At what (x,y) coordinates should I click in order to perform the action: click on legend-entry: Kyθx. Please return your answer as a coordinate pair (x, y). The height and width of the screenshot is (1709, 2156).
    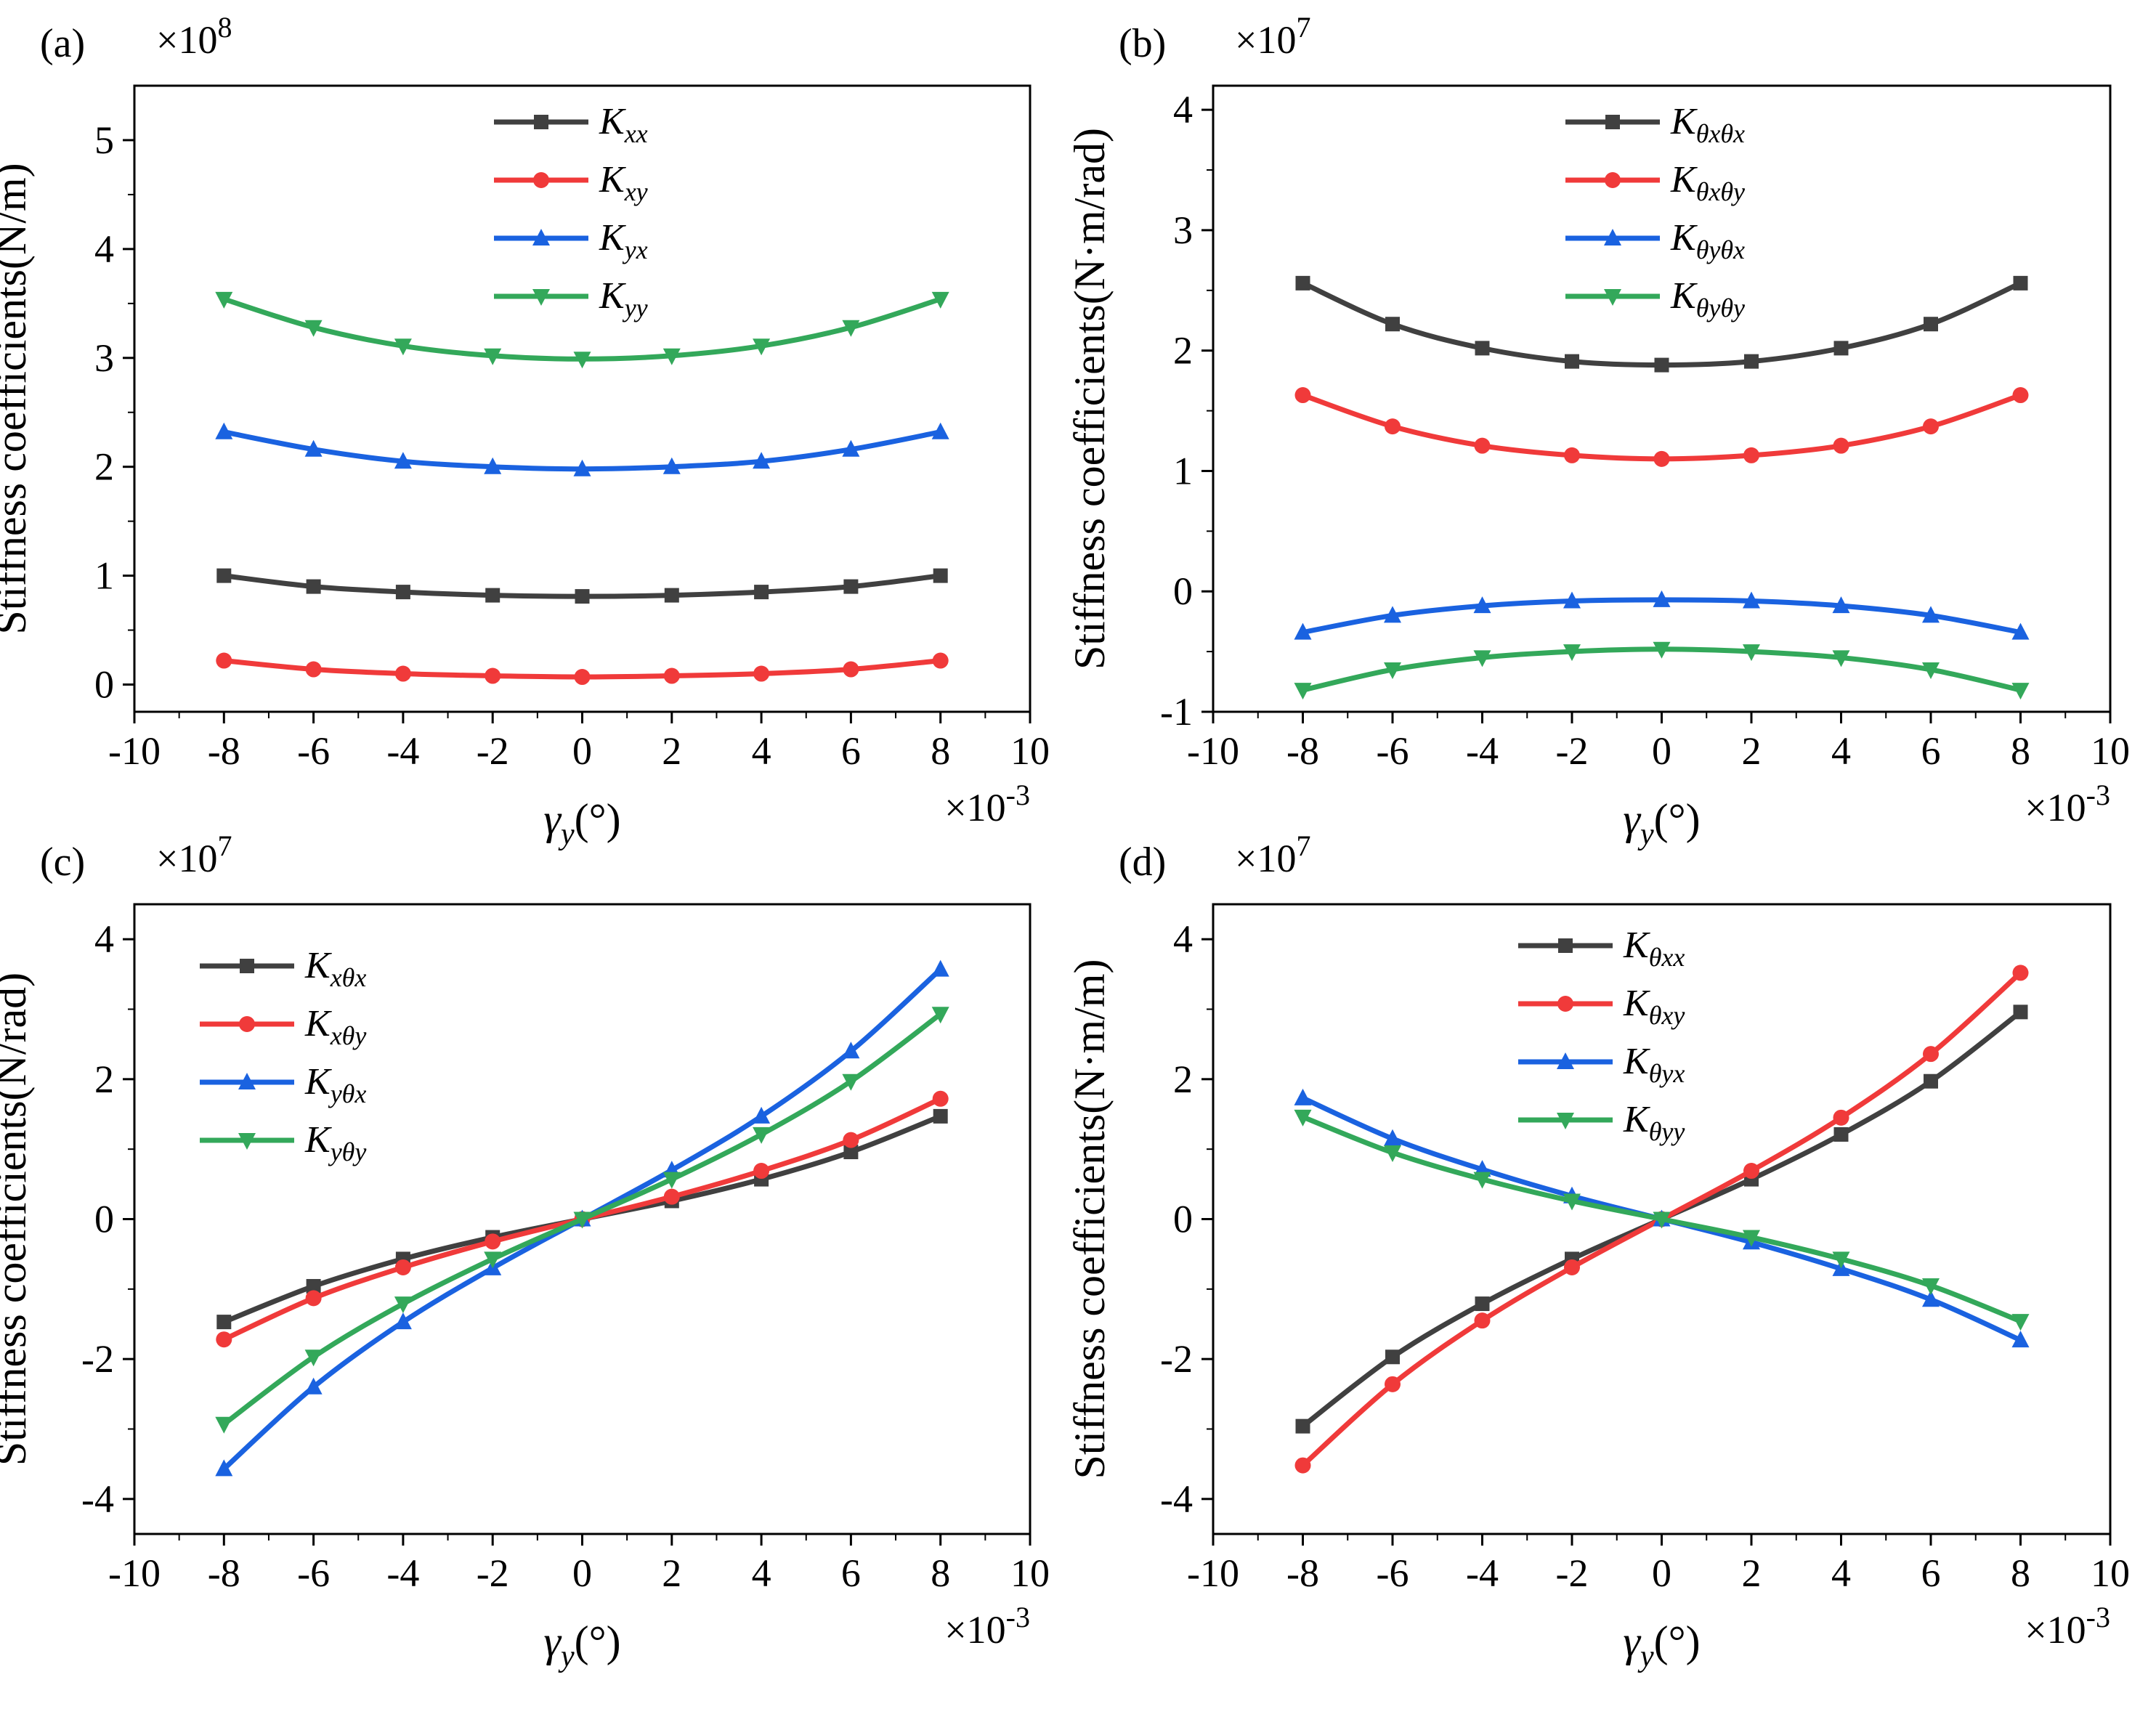
    Looking at the image, I should click on (283, 1084).